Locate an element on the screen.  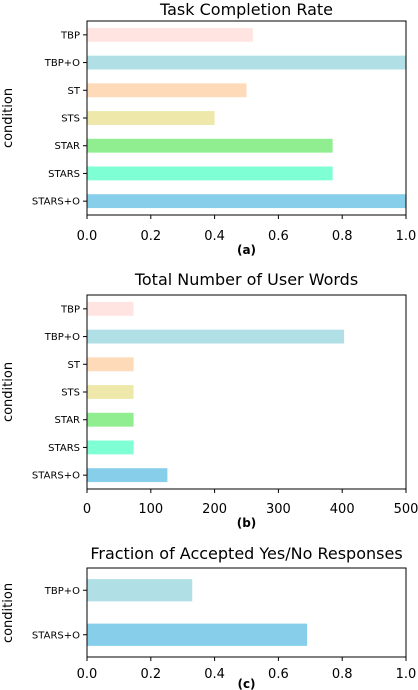
x-tick-label: 300 is located at coordinates (278, 509).